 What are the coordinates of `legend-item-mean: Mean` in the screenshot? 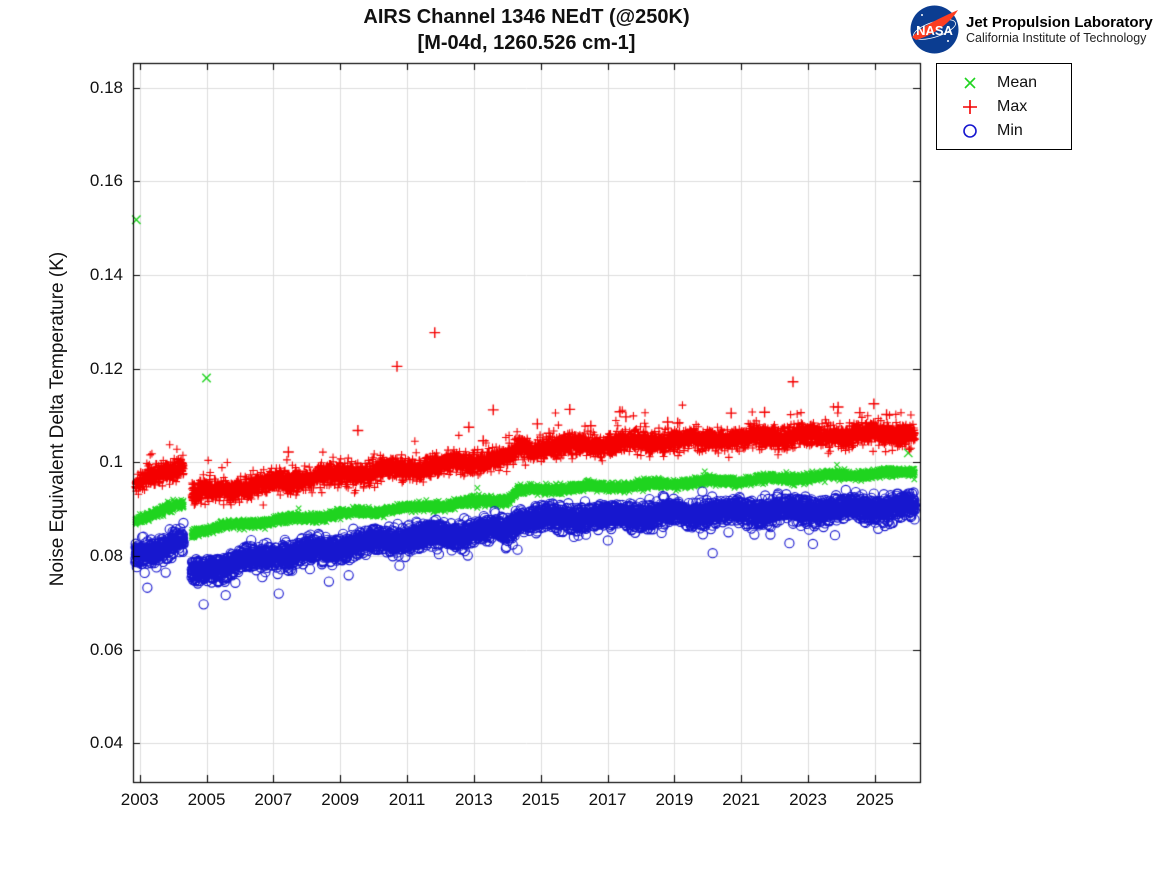 It's located at (1004, 83).